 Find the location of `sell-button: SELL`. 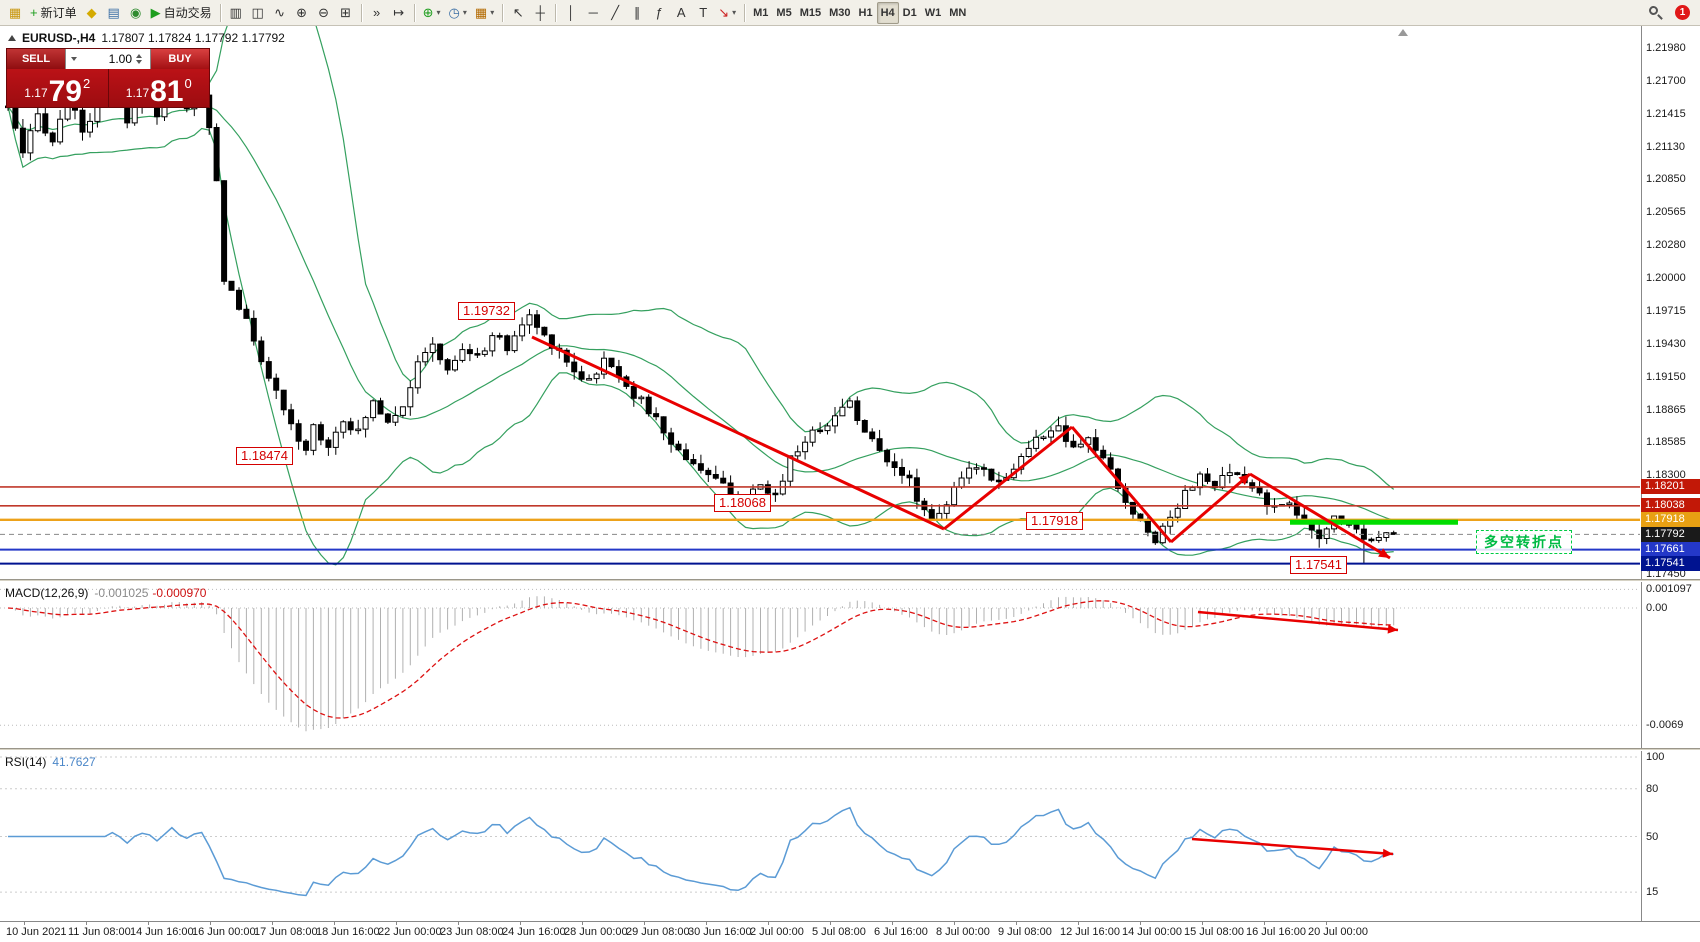

sell-button: SELL is located at coordinates (36, 59).